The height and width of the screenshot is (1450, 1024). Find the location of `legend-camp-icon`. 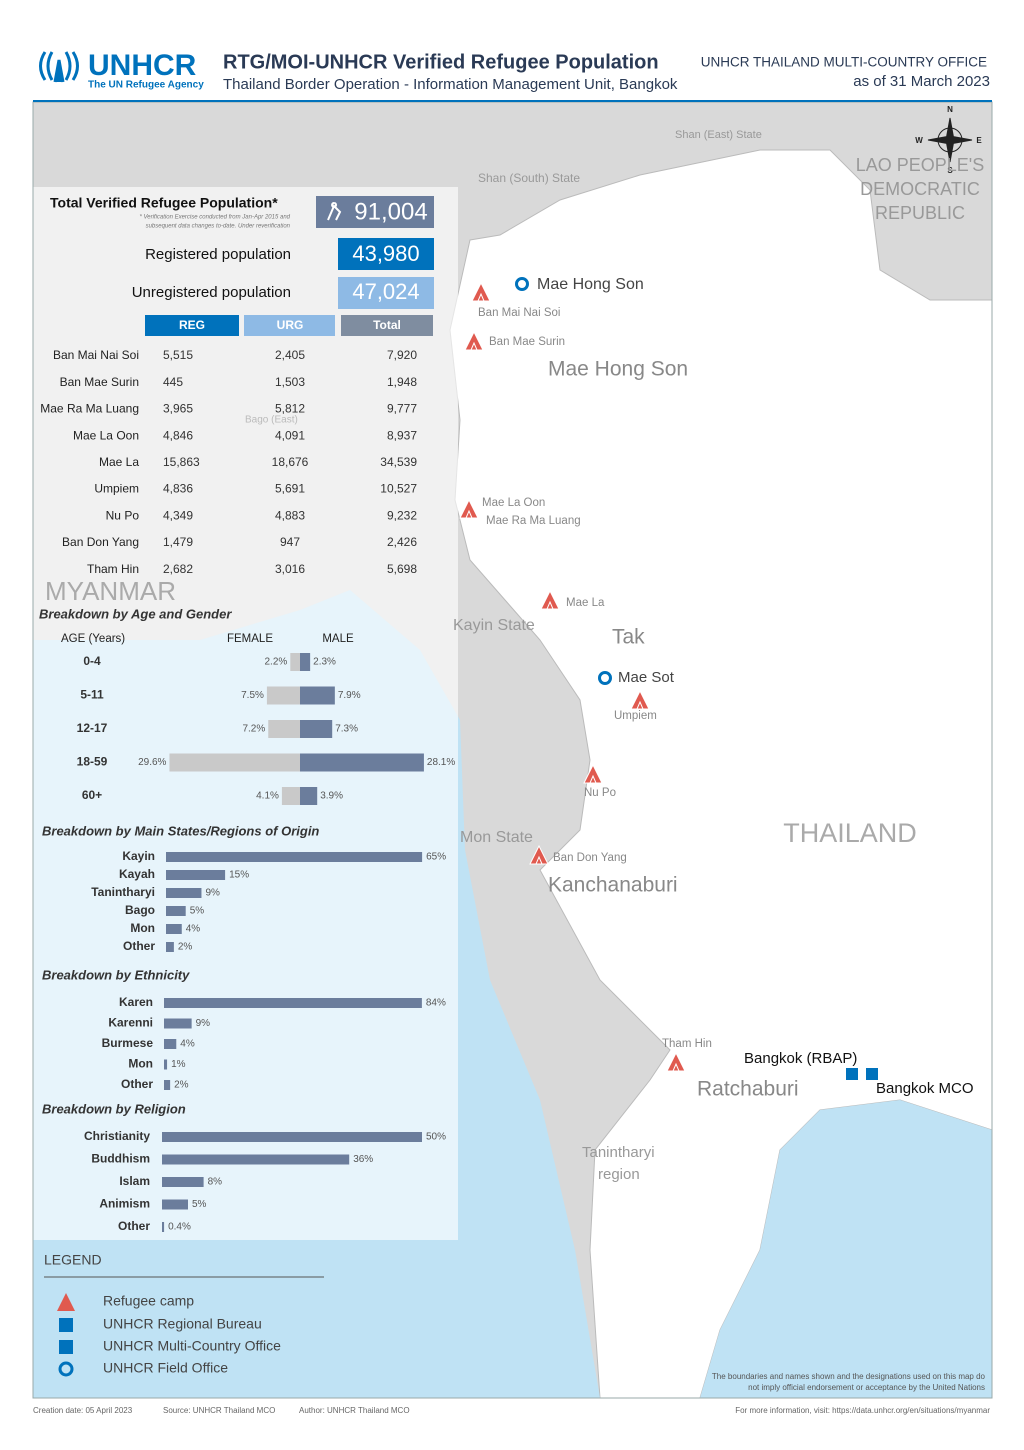

legend-camp-icon is located at coordinates (66, 1302).